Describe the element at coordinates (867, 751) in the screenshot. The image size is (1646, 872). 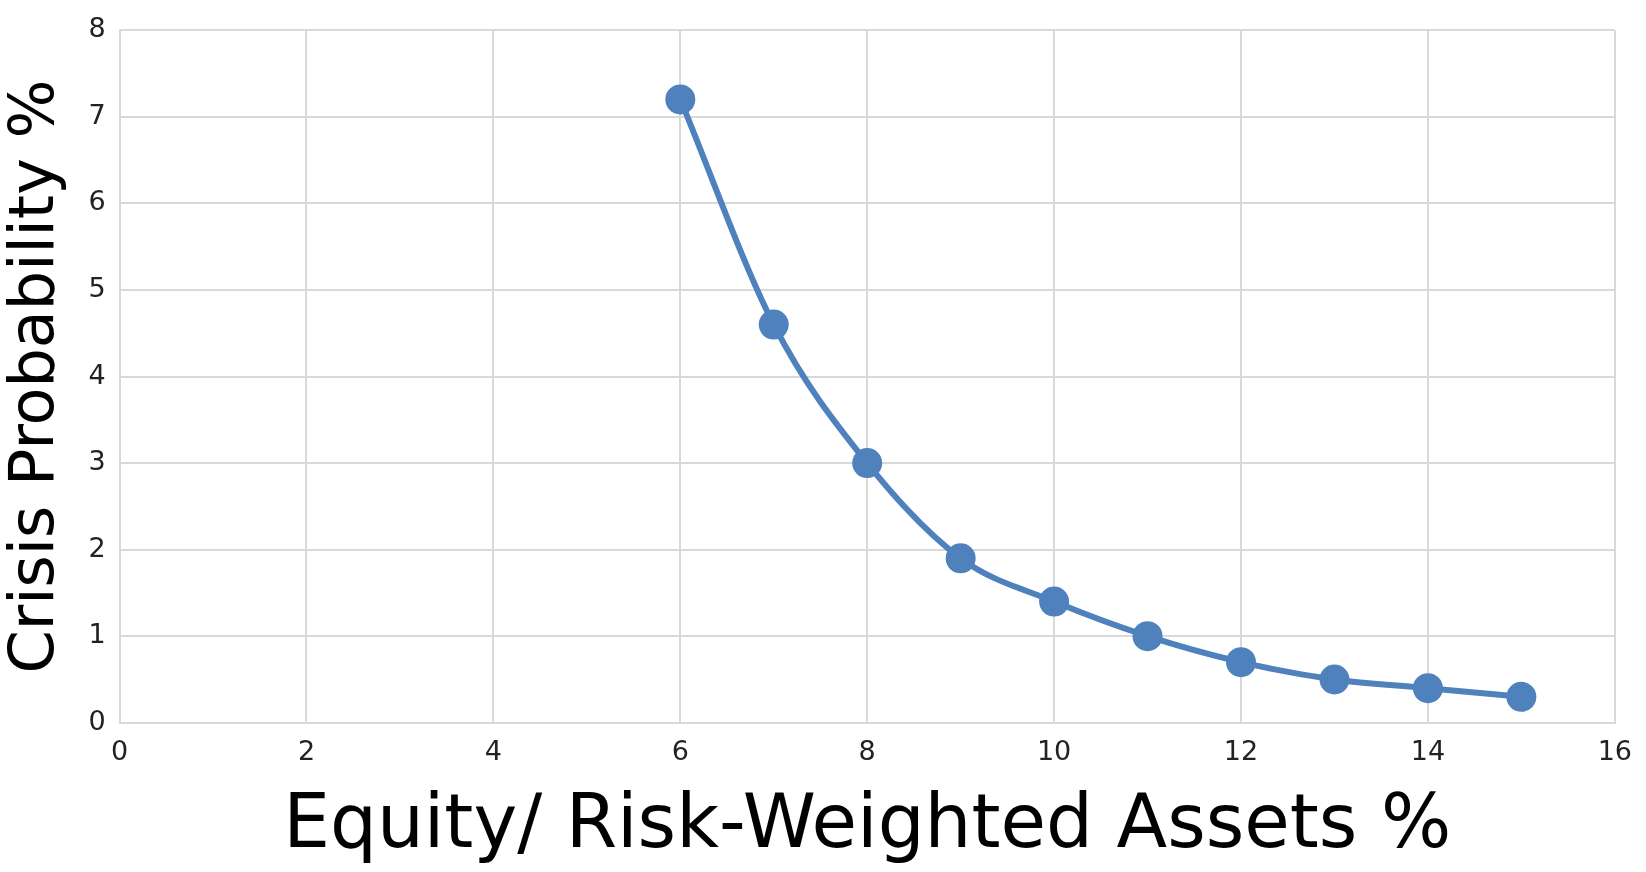
I see `x-tick-label: 8` at that location.